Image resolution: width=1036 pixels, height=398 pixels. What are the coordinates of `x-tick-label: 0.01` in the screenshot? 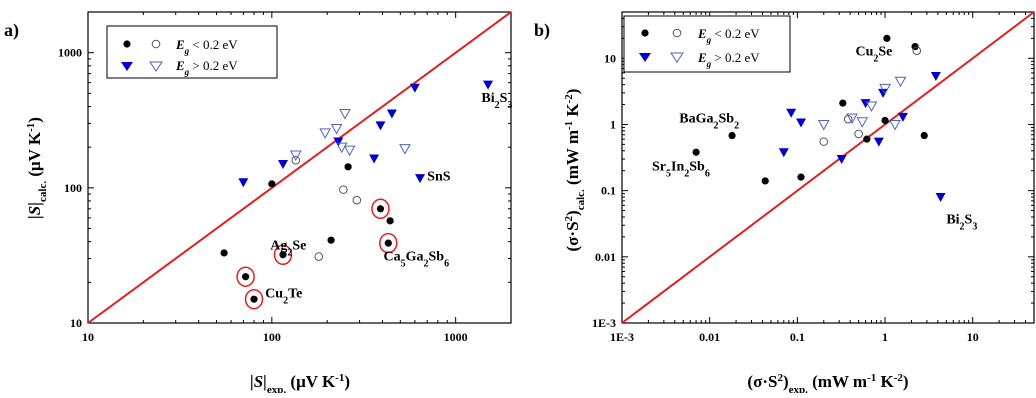 It's located at (709, 337).